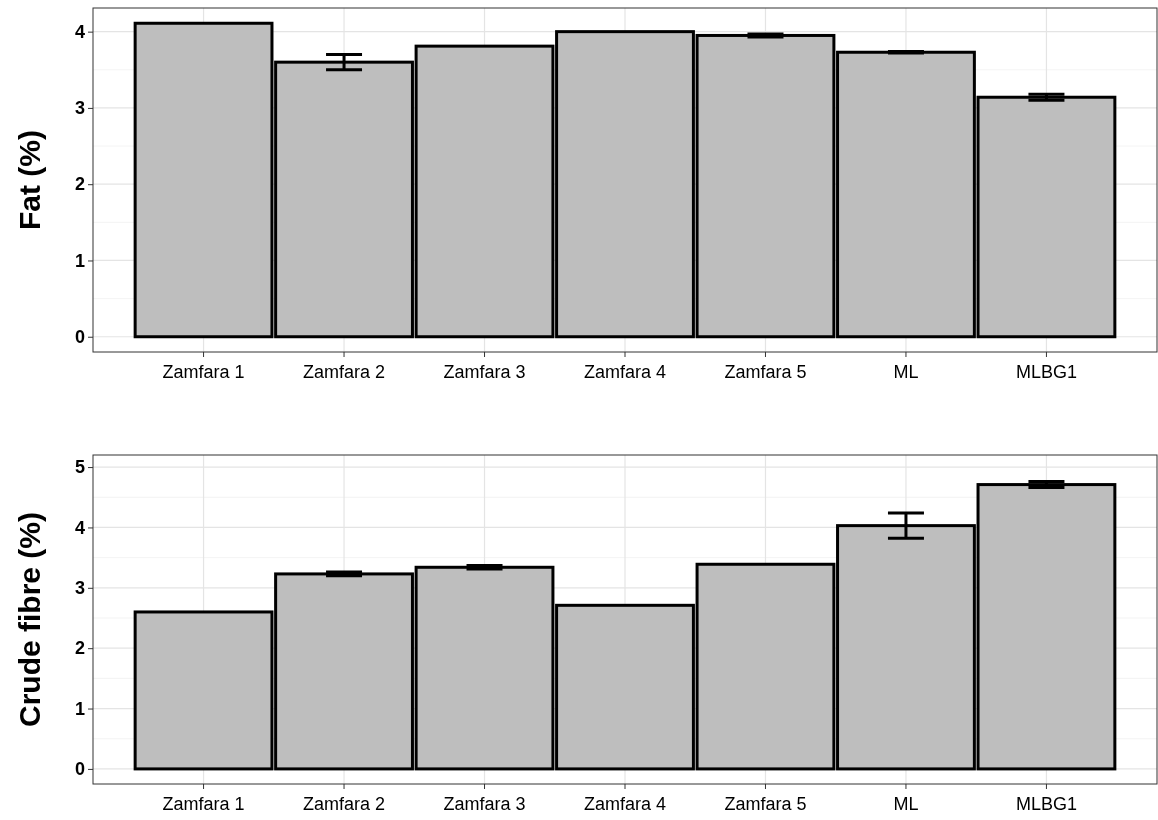  Describe the element at coordinates (29, 619) in the screenshot. I see `y-axis-title: Crude fibre (%)` at that location.